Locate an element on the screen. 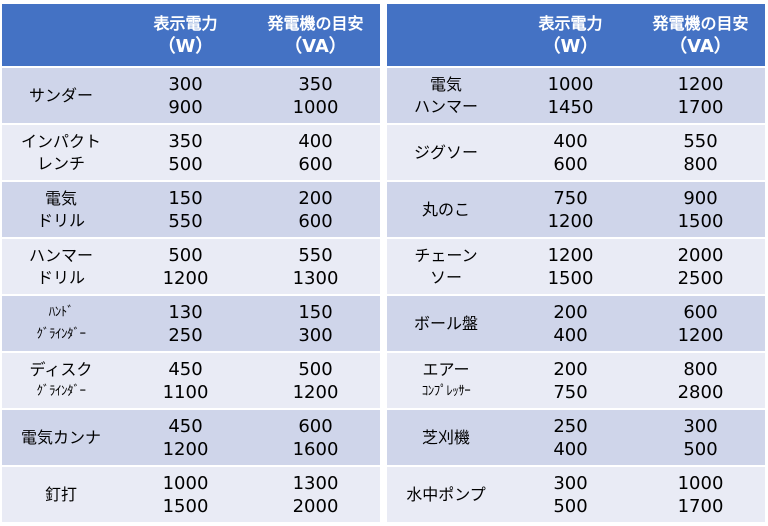 This screenshot has height=526, width=768. header-va-unit: （VA） is located at coordinates (700, 46).